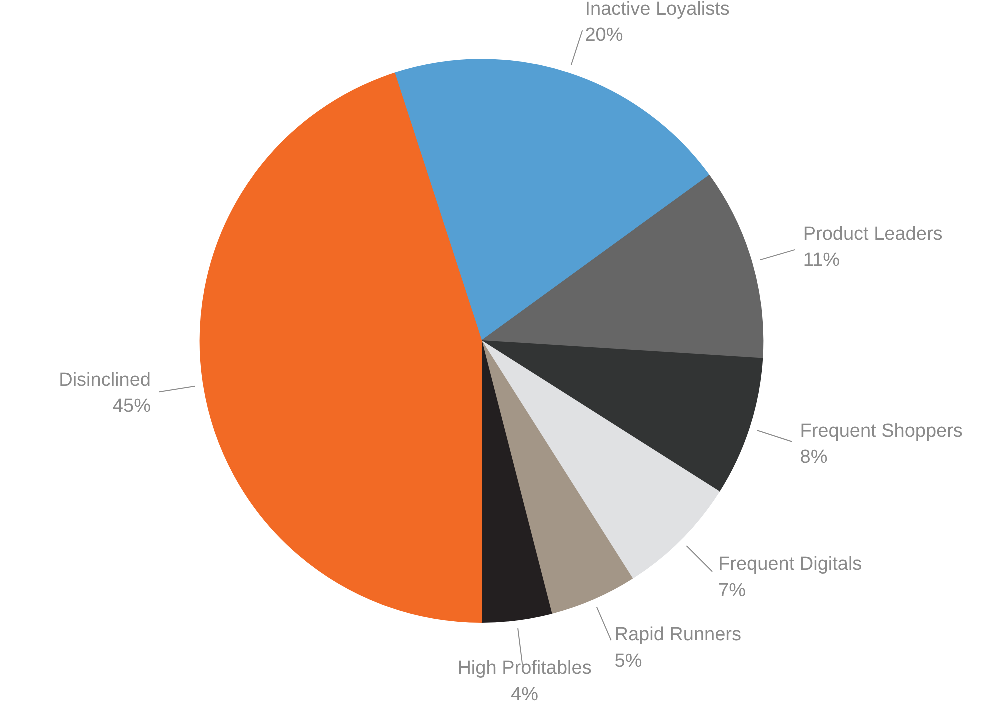  Describe the element at coordinates (814, 457) in the screenshot. I see `data-label: 8%` at that location.